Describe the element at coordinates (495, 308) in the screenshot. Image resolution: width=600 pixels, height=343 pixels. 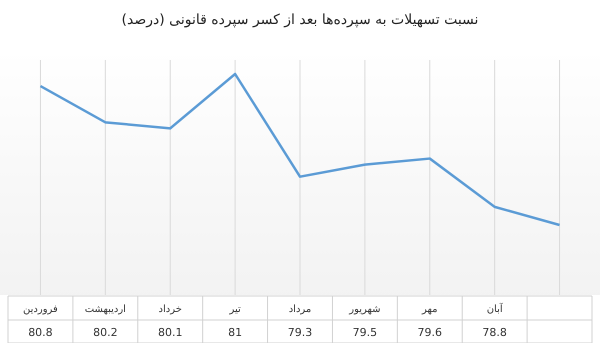
I see `x-tick-label: آبان` at that location.